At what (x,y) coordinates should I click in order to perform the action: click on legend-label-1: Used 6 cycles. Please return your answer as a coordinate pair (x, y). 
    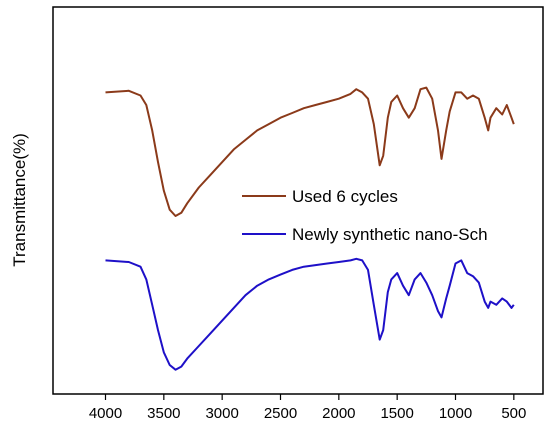
    Looking at the image, I should click on (345, 196).